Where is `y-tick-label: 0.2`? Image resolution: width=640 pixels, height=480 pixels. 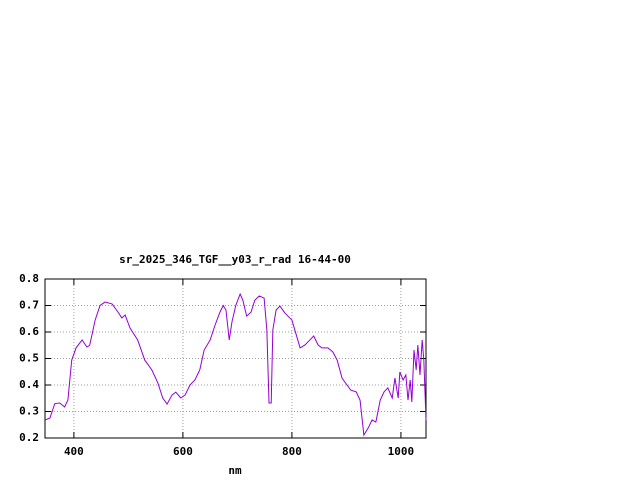 y-tick-label: 0.2 is located at coordinates (29, 437).